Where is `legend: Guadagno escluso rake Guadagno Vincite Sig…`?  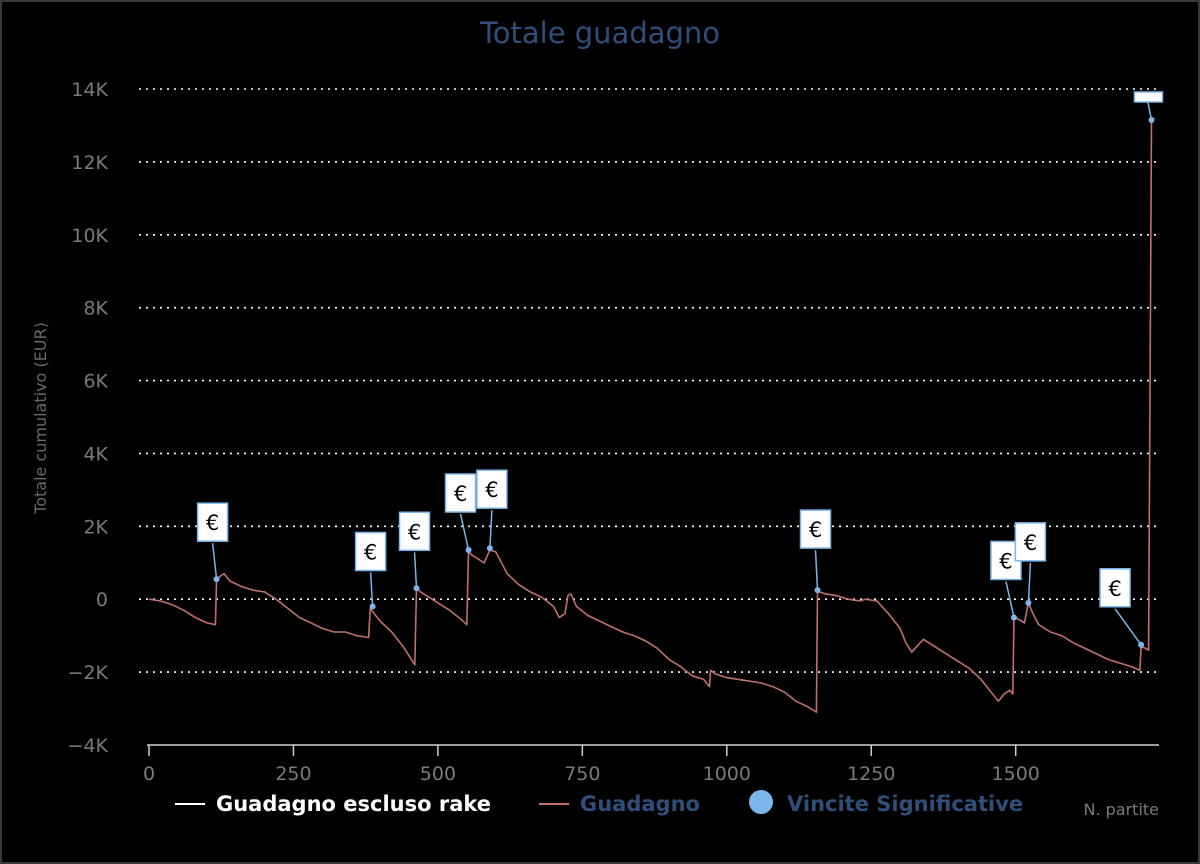 legend: Guadagno escluso rake Guadagno Vincite Sig… is located at coordinates (599, 803).